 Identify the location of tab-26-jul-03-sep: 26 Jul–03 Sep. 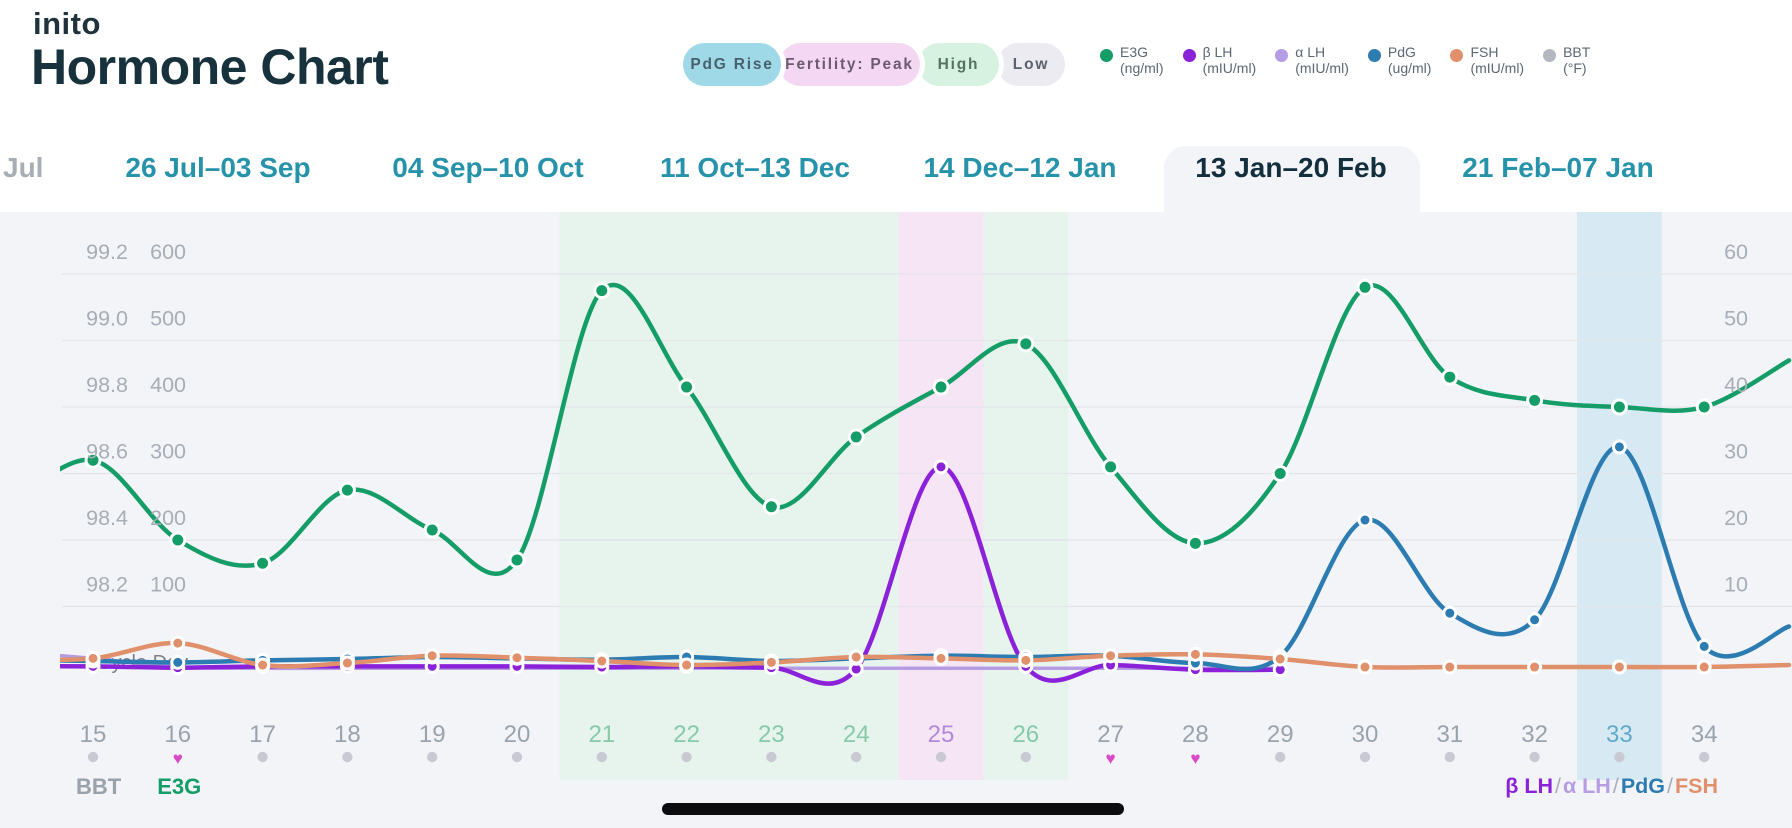
(218, 167).